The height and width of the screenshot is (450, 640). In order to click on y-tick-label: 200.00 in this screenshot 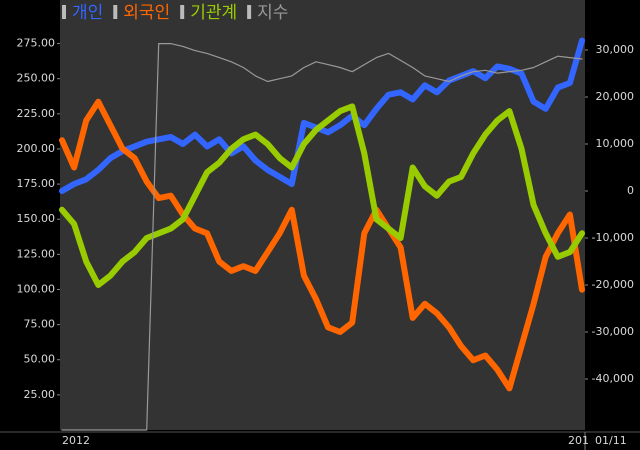, I will do `click(36, 148)`.